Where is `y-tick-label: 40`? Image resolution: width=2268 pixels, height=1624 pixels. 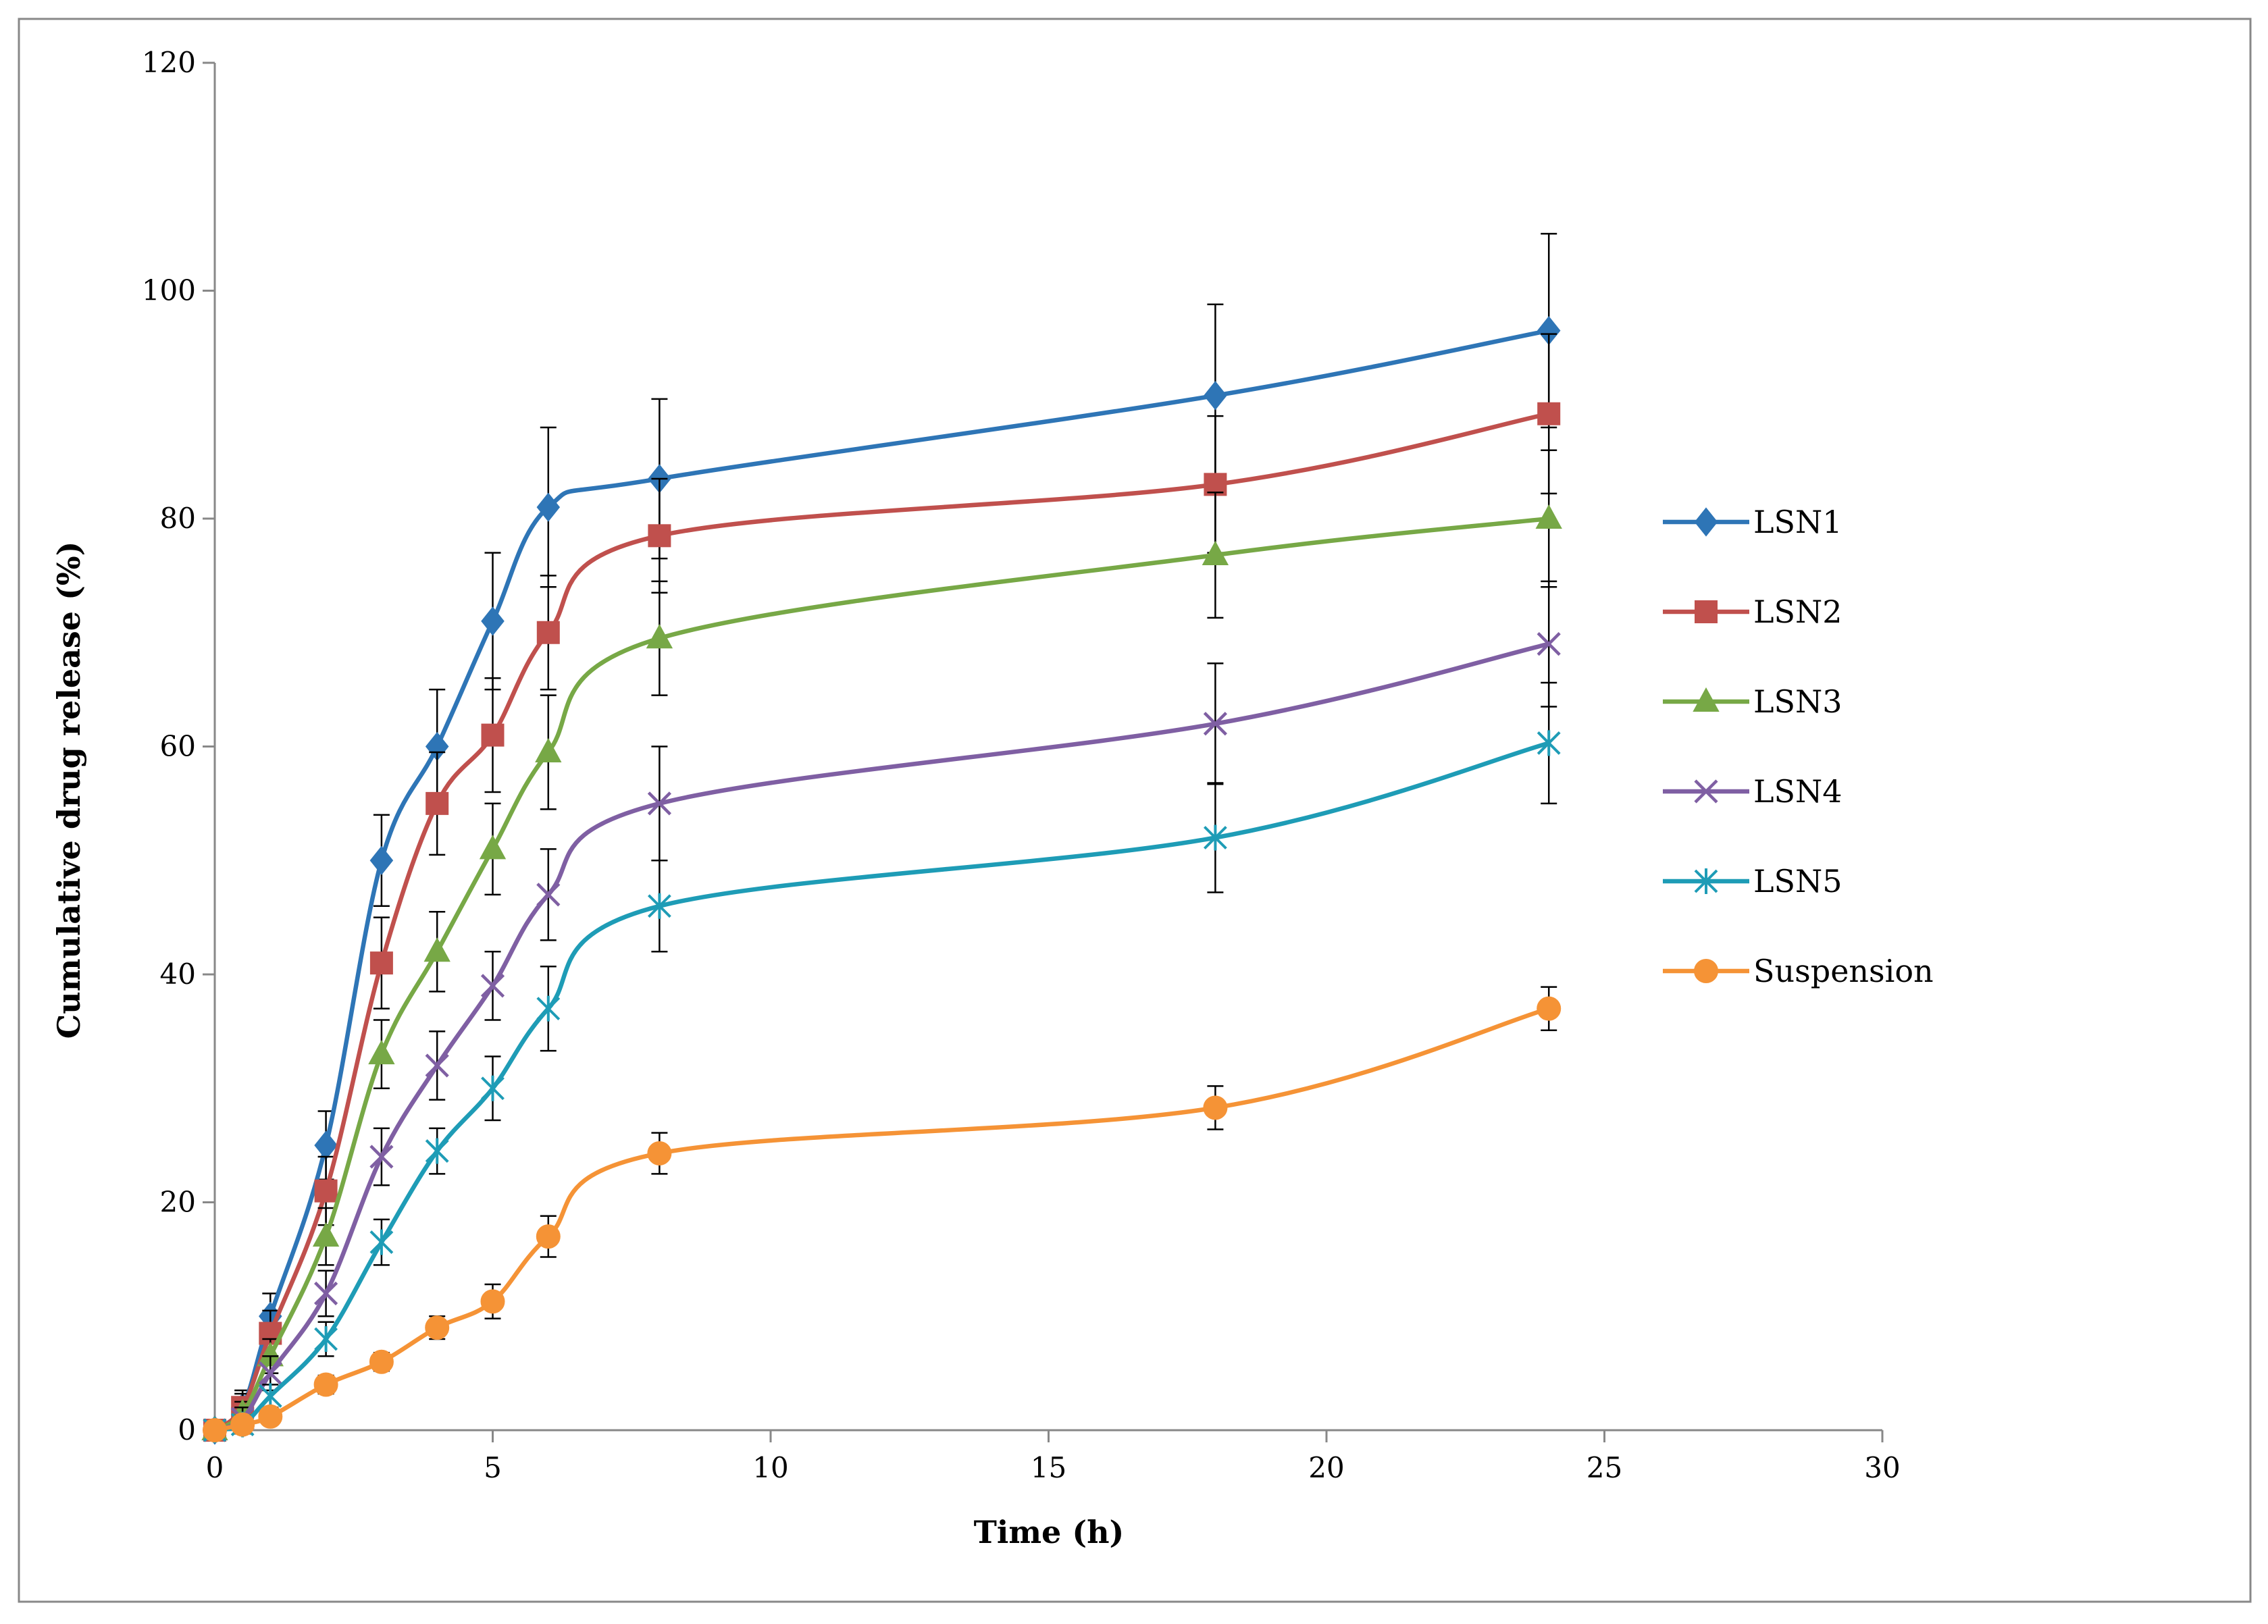 y-tick-label: 40 is located at coordinates (178, 975).